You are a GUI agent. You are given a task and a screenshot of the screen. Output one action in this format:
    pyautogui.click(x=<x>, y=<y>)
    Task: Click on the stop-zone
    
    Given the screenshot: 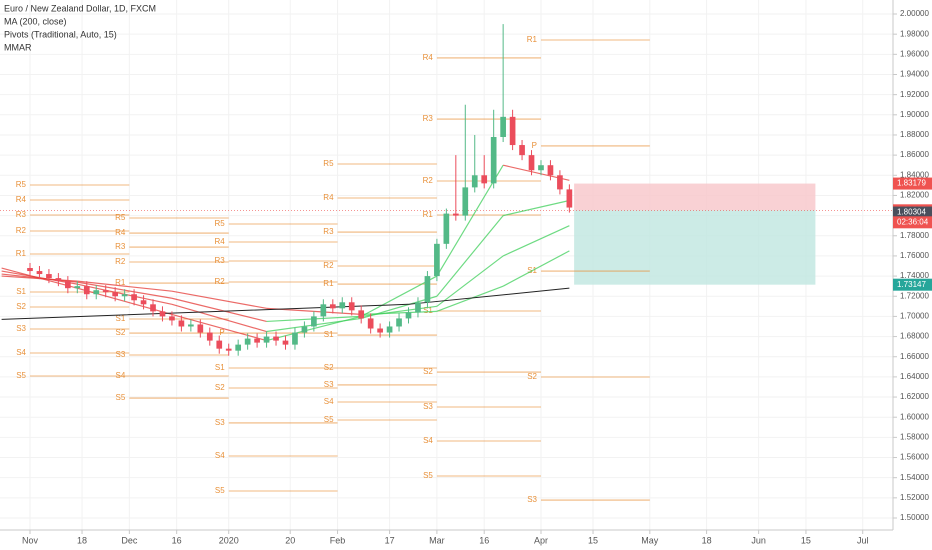 What is the action you would take?
    pyautogui.click(x=695, y=197)
    